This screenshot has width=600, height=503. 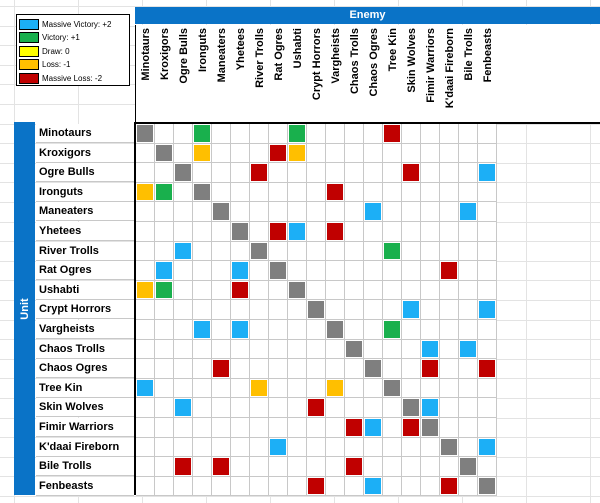 What do you see at coordinates (85, 486) in the screenshot?
I see `row-header: Fenbeasts` at bounding box center [85, 486].